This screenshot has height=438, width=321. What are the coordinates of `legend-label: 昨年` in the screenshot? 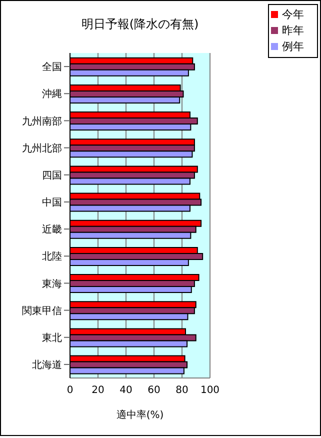 It's located at (293, 30).